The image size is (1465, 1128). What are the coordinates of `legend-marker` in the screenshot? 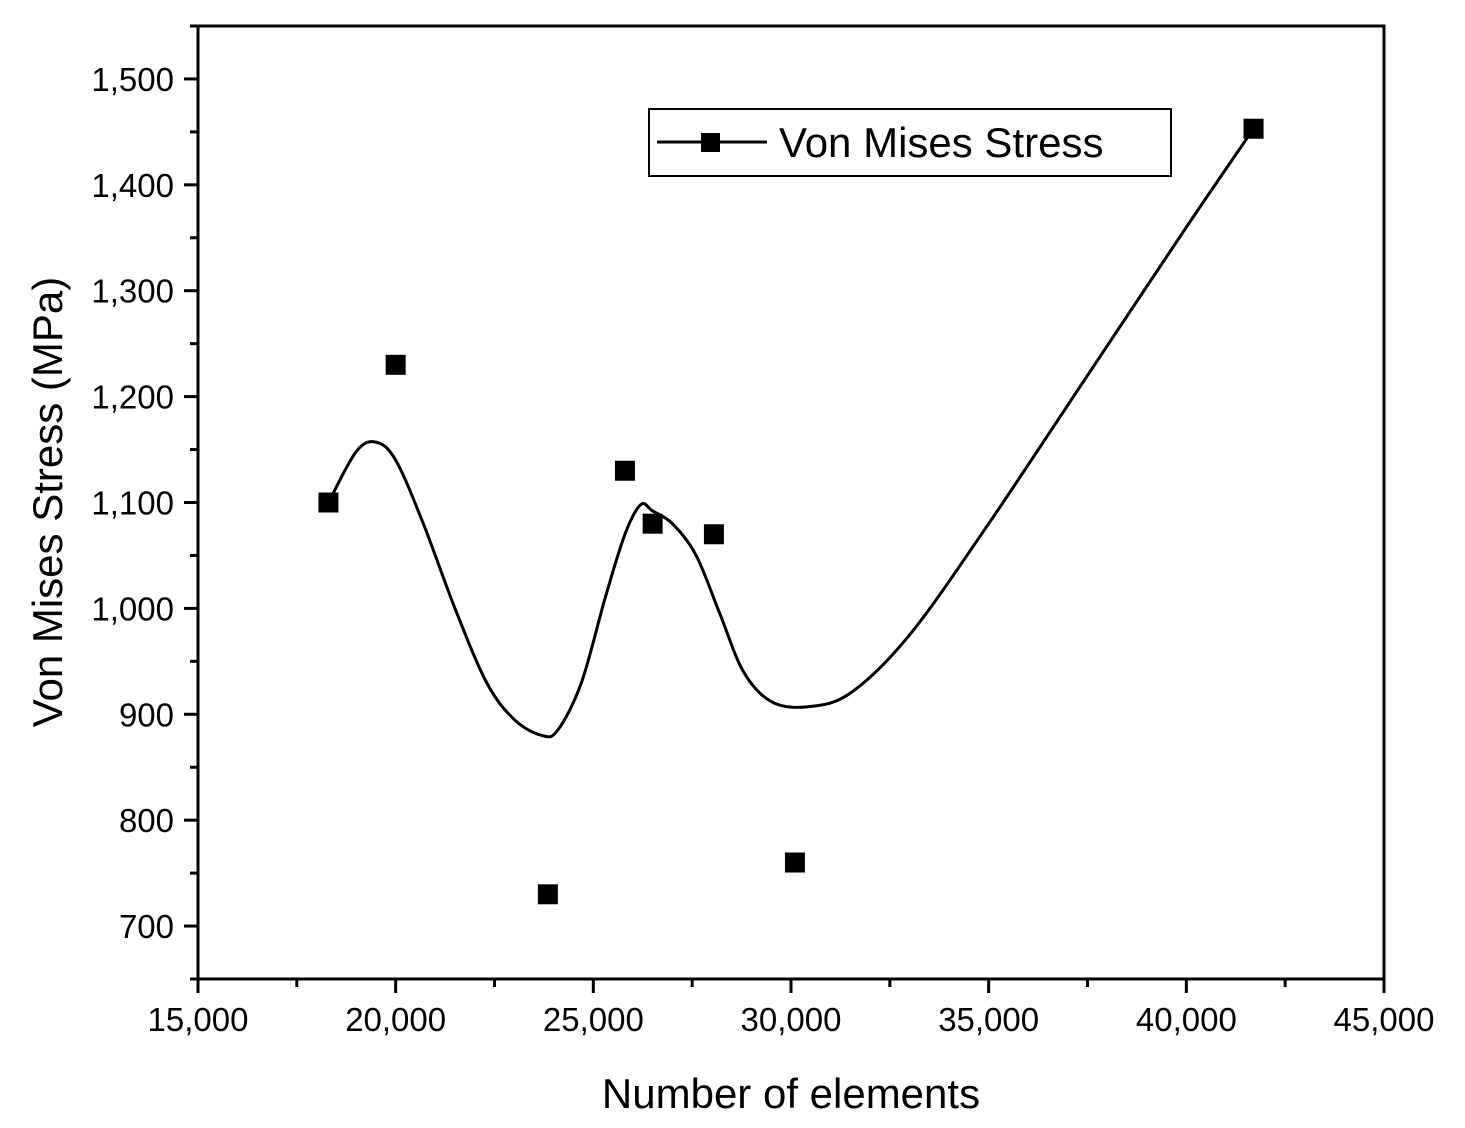 It's located at (710, 142).